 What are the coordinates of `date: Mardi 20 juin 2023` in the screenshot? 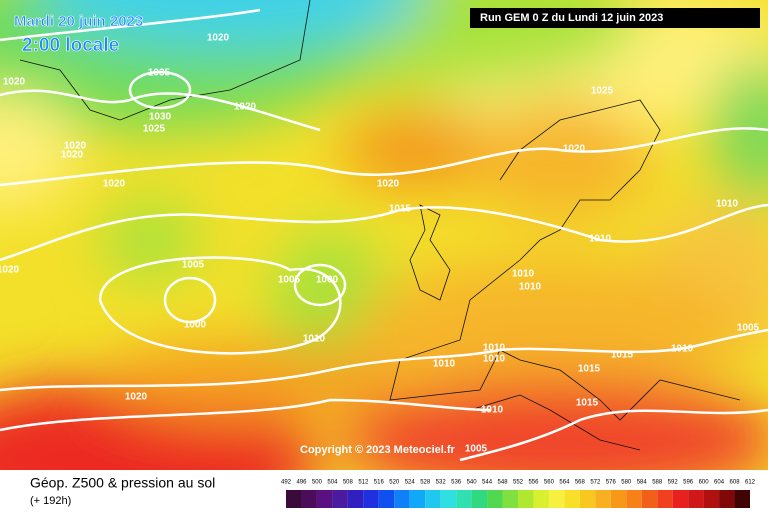 It's located at (78, 21).